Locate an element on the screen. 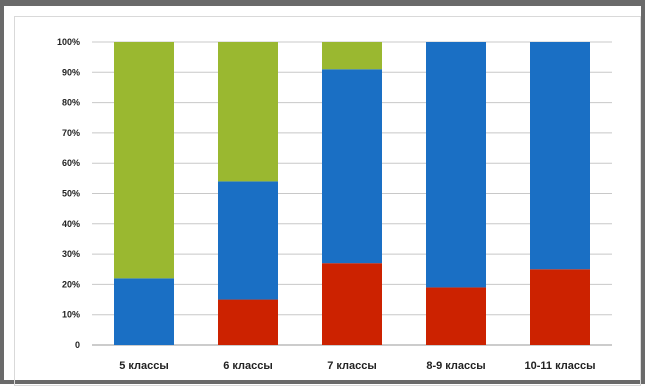  y-tick-label: 50% is located at coordinates (71, 194).